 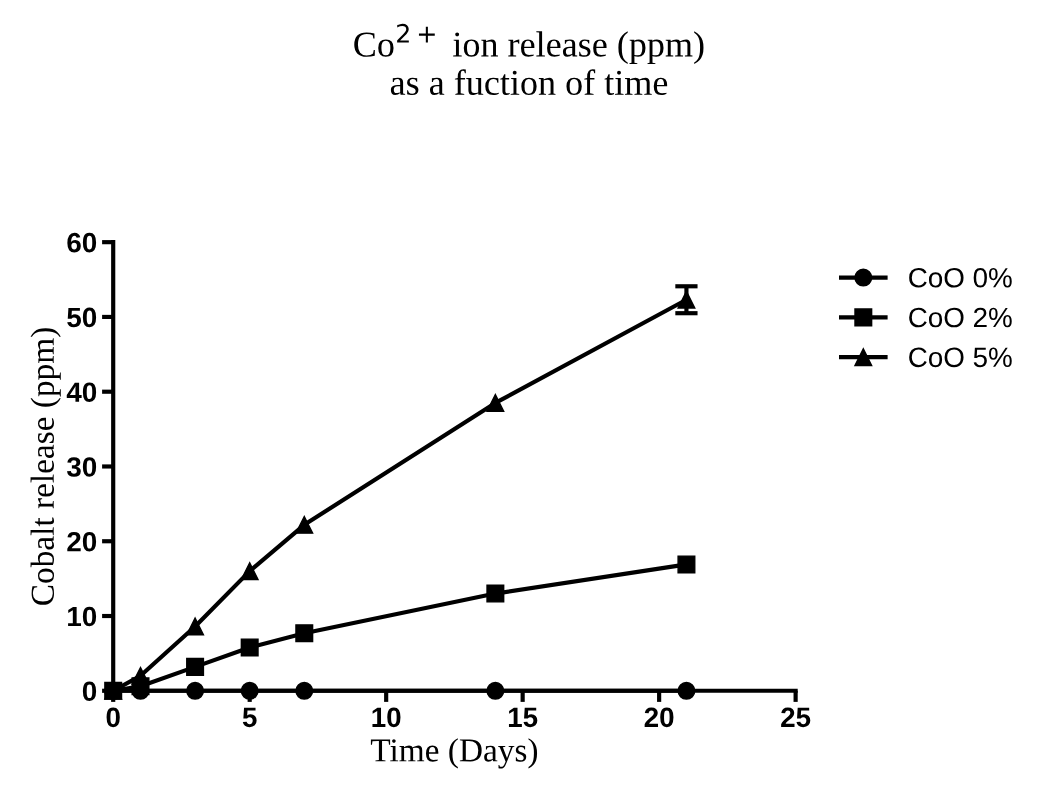 What do you see at coordinates (81, 467) in the screenshot?
I see `y-tick-label: 30` at bounding box center [81, 467].